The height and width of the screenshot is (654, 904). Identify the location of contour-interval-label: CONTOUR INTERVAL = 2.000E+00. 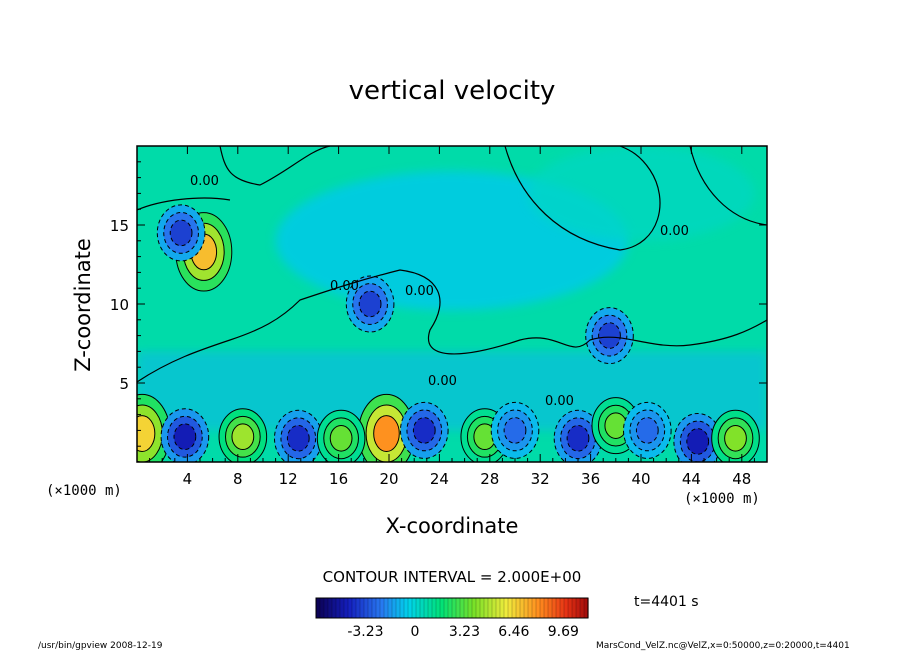
(452, 577).